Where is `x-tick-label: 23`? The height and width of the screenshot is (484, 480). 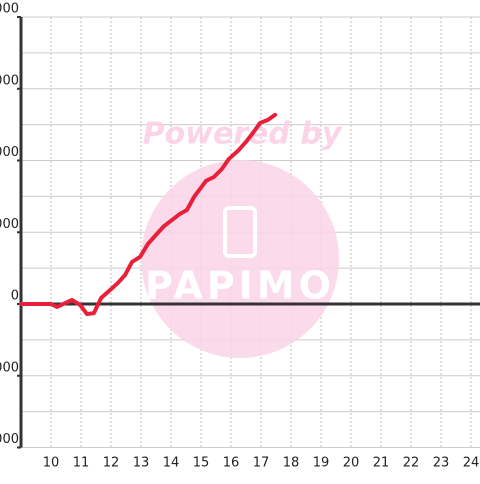
x-tick-label: 23 is located at coordinates (441, 463).